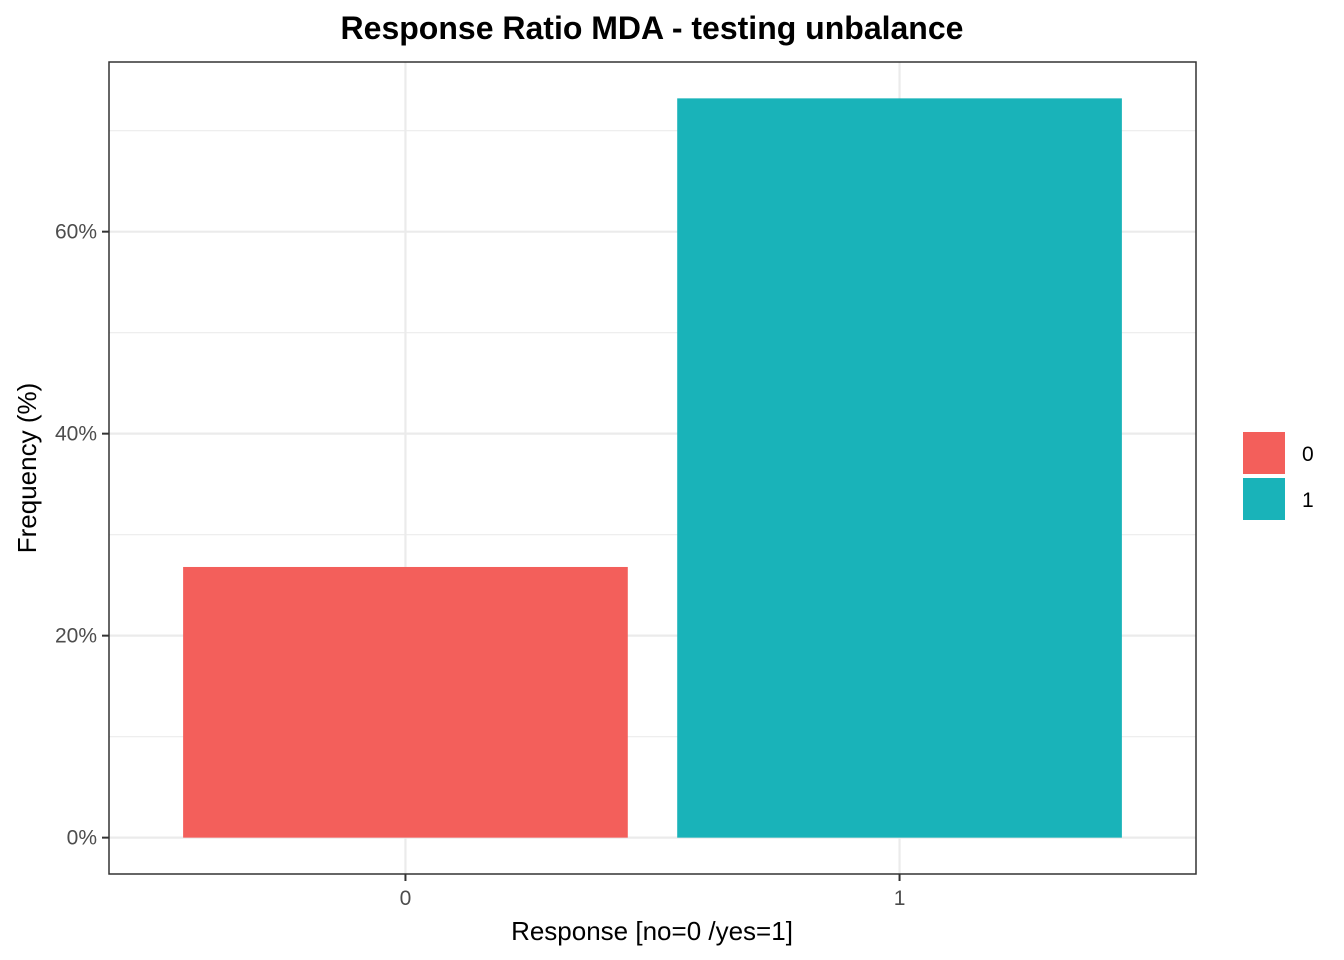  What do you see at coordinates (1308, 454) in the screenshot?
I see `legend-label-0: 0` at bounding box center [1308, 454].